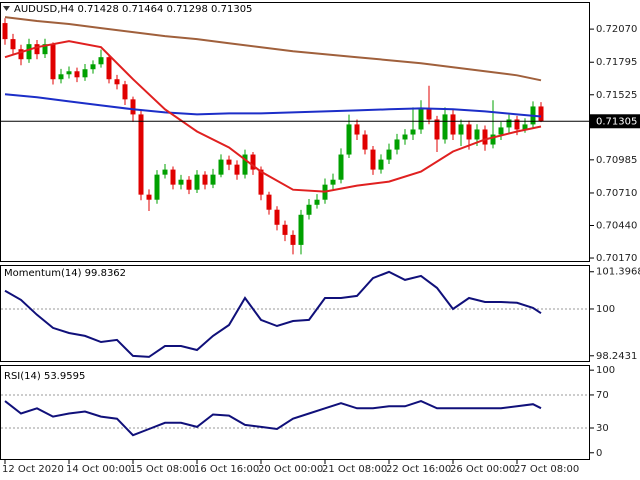 This screenshot has height=480, width=640. Describe the element at coordinates (44, 376) in the screenshot. I see `rsi-title: RSI(14) 53.9595` at that location.